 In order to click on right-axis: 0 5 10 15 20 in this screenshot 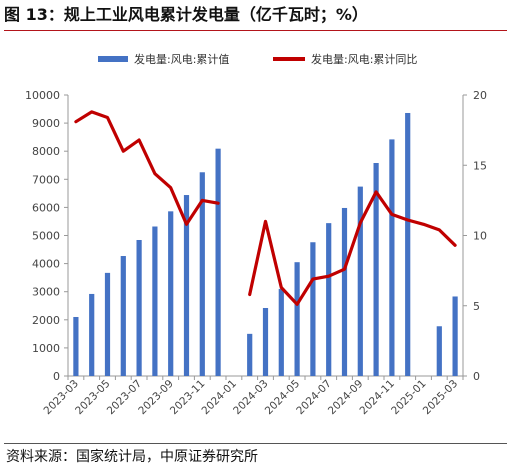, I will do `click(474, 236)`.